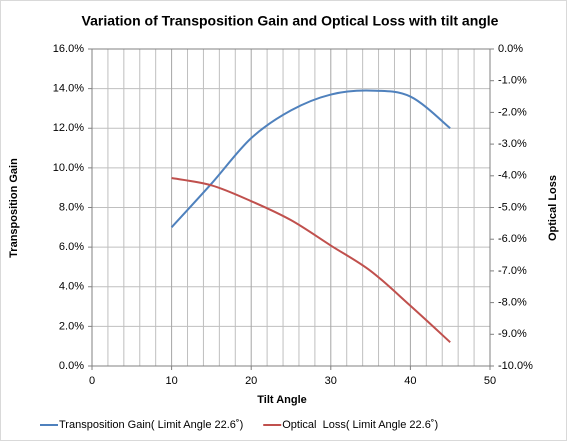 The width and height of the screenshot is (567, 441). Describe the element at coordinates (510, 49) in the screenshot. I see `y2-tick-label: 0.0%` at that location.